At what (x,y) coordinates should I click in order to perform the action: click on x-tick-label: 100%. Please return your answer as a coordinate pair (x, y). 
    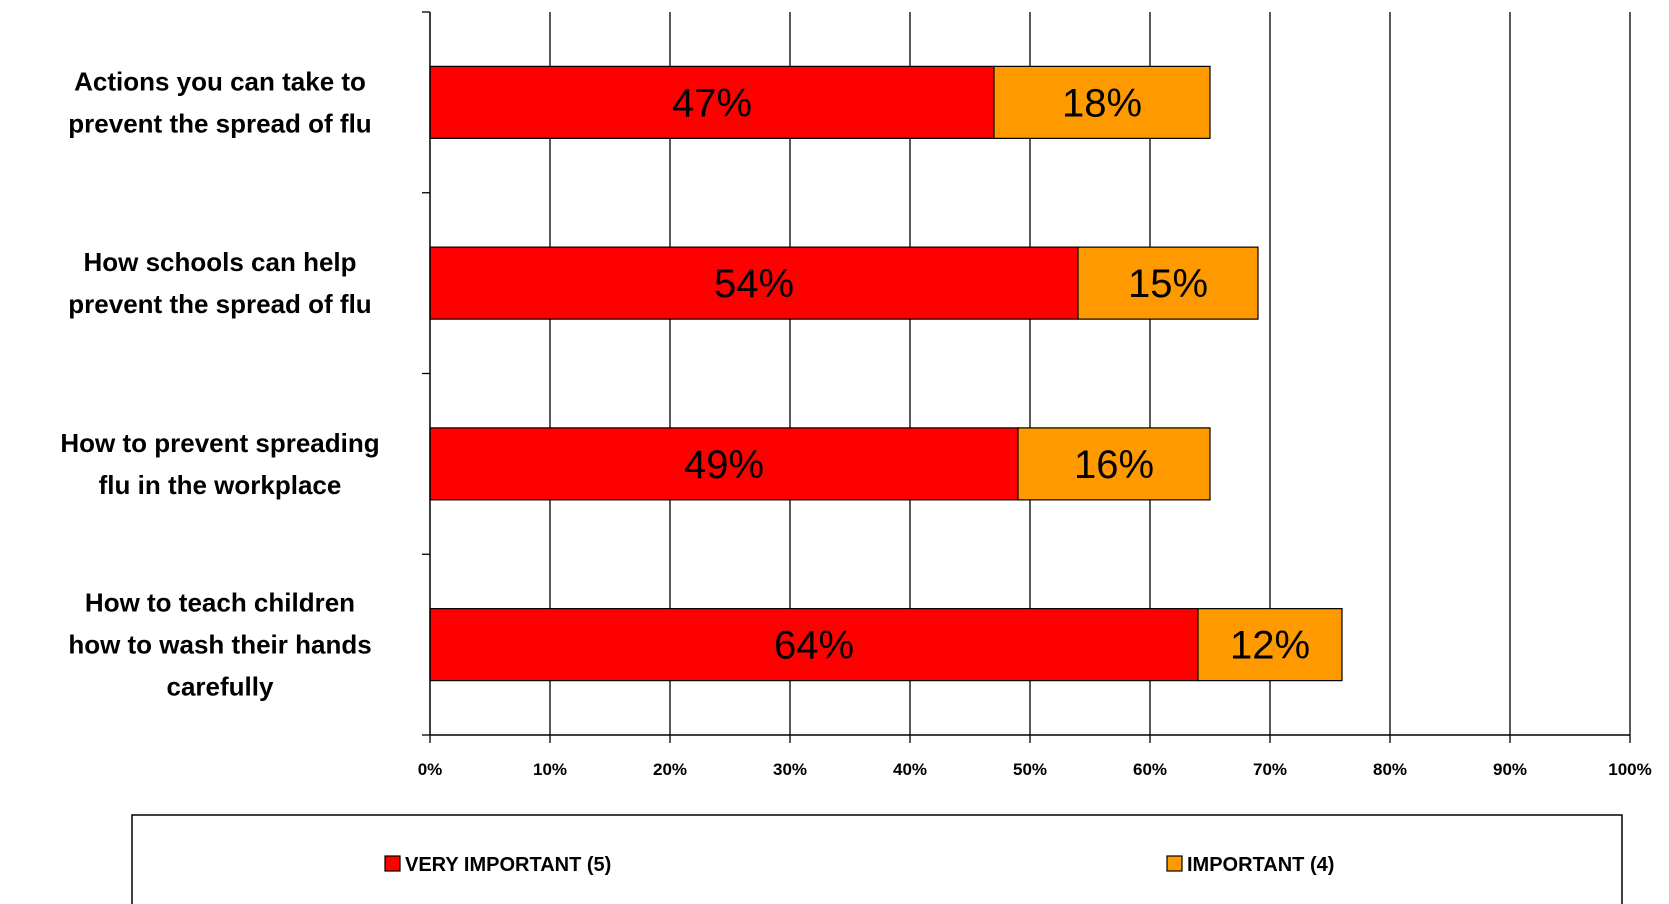
    Looking at the image, I should click on (1629, 769).